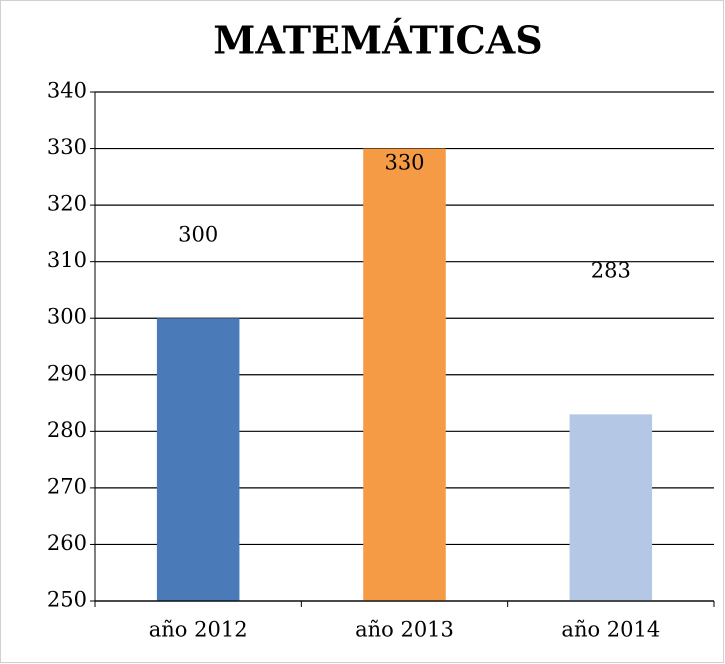 Image resolution: width=725 pixels, height=664 pixels. What do you see at coordinates (67, 600) in the screenshot?
I see `y-tick-label: 250` at bounding box center [67, 600].